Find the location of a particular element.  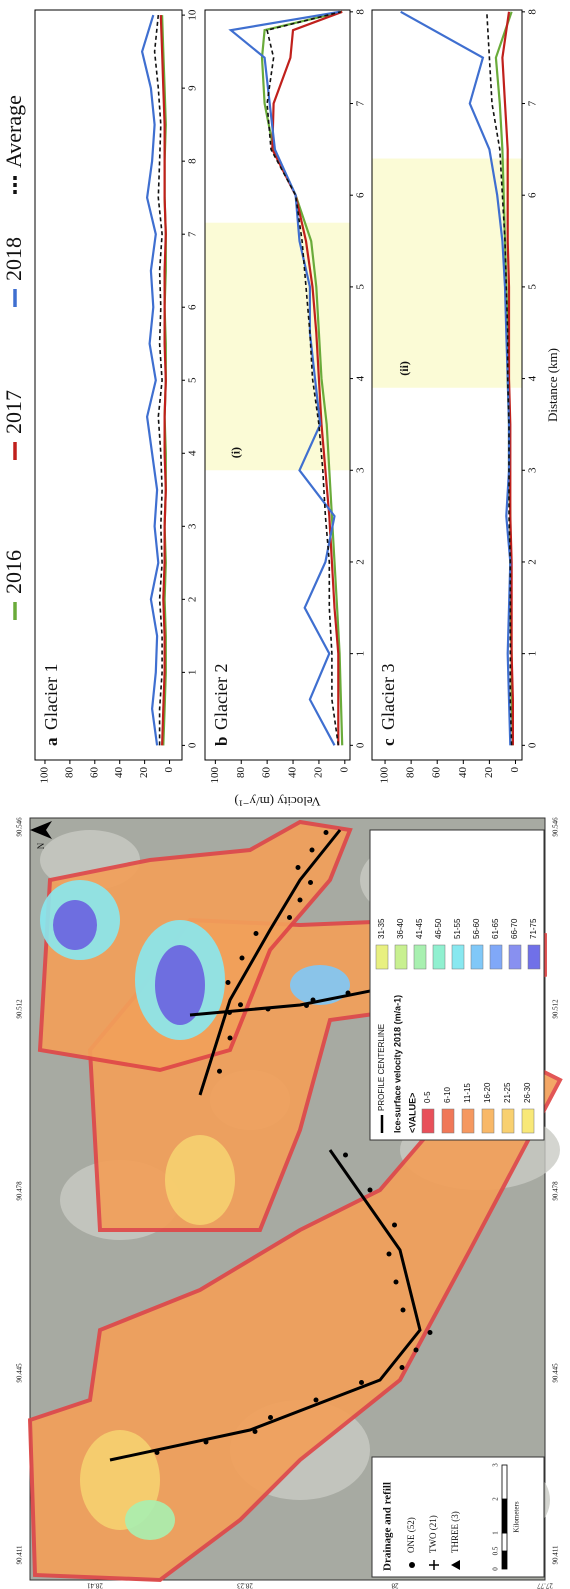

velocity-legend-value: <VALUE> is located at coordinates (412, 1113).